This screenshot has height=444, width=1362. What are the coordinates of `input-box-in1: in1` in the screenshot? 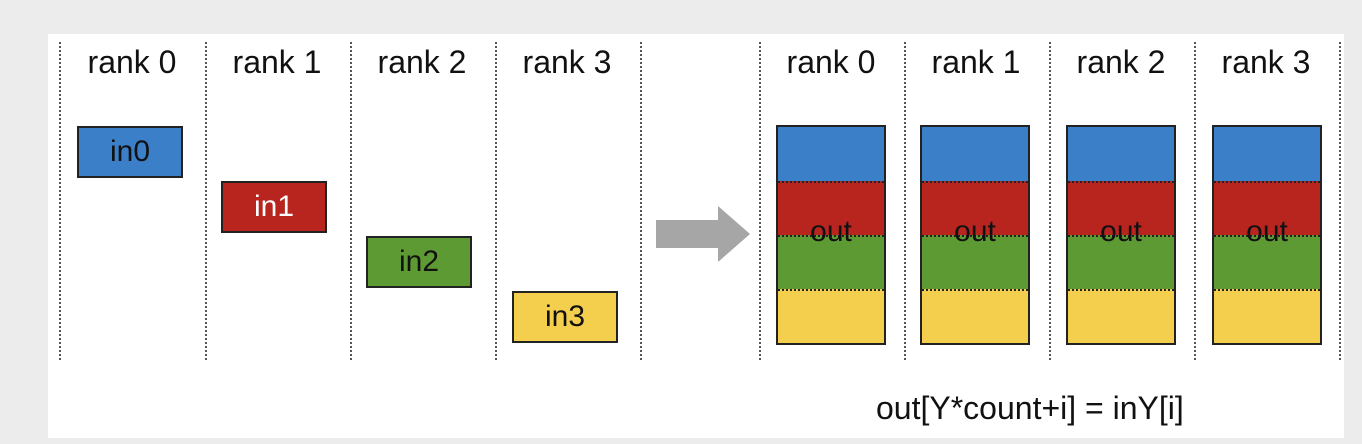 It's located at (274, 207).